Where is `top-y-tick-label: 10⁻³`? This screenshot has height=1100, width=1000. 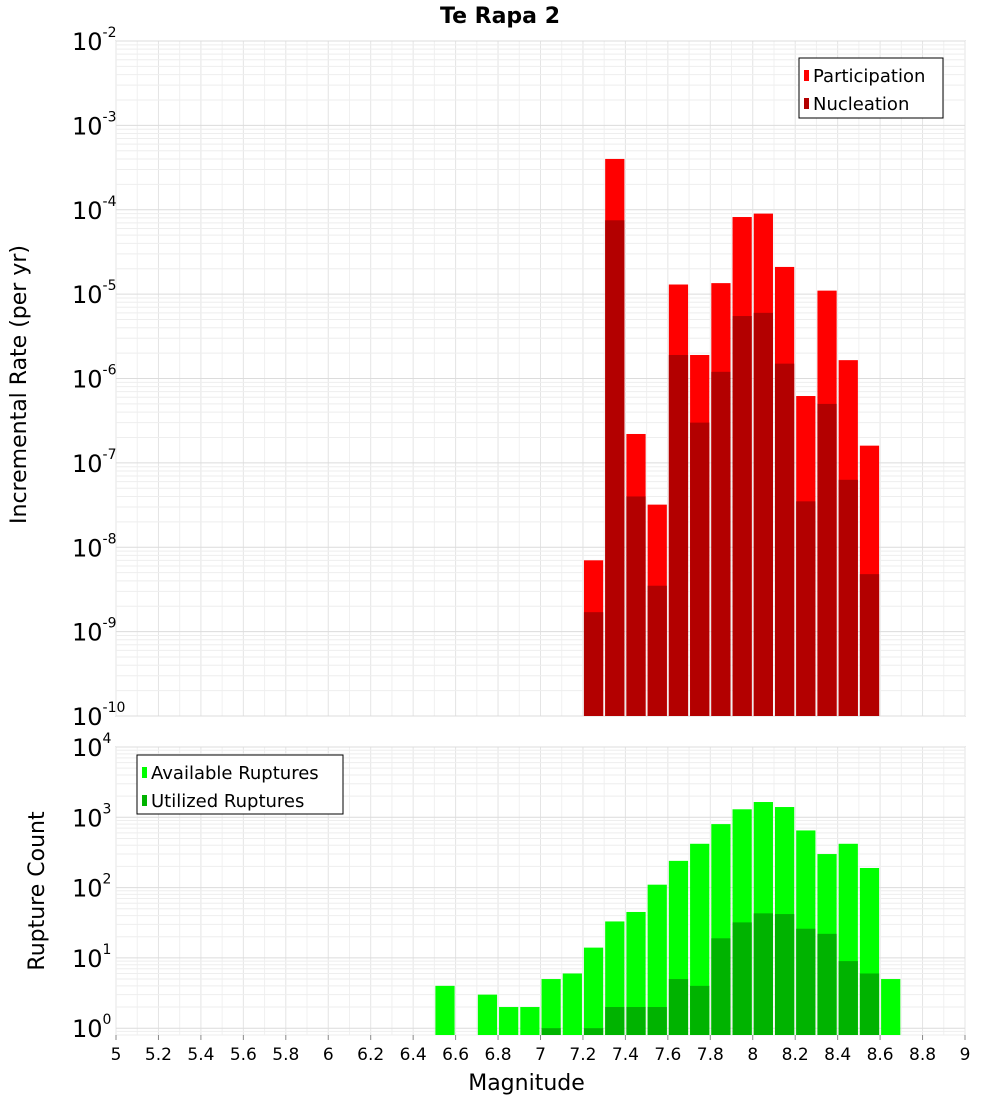
top-y-tick-label: 10⁻³ is located at coordinates (94, 124).